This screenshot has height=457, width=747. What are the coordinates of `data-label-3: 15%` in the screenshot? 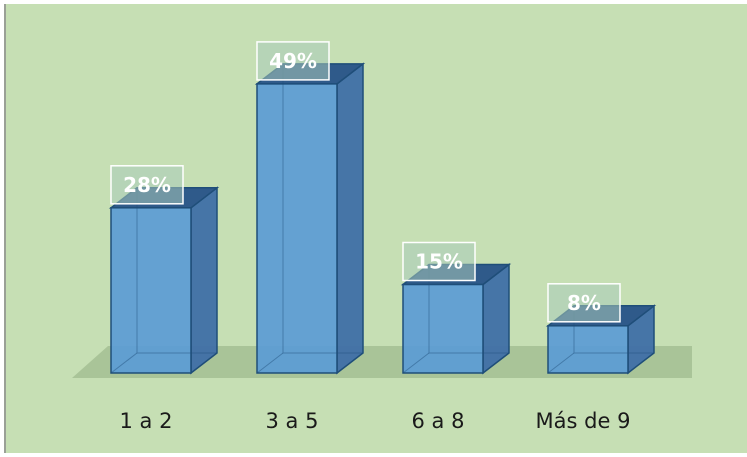 It's located at (439, 261).